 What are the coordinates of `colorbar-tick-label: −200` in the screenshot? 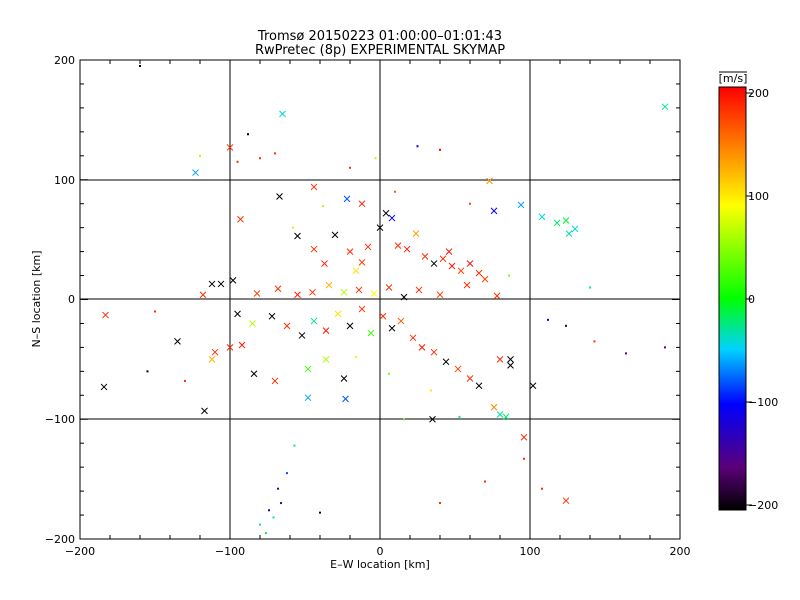 It's located at (763, 505).